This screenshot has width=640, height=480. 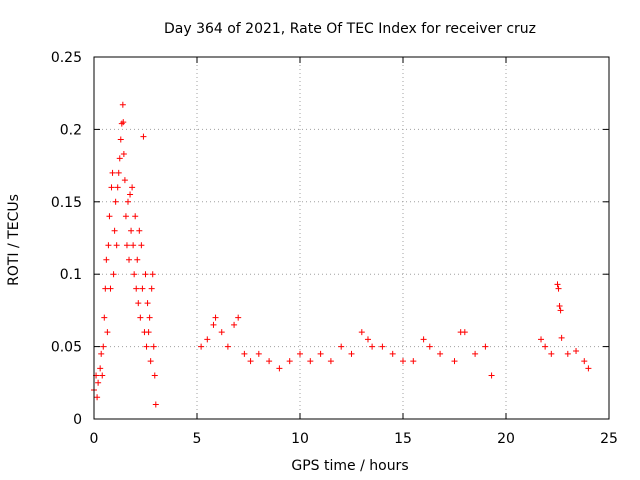 I want to click on y-axis-label: ROTI / TECUs, so click(x=14, y=240).